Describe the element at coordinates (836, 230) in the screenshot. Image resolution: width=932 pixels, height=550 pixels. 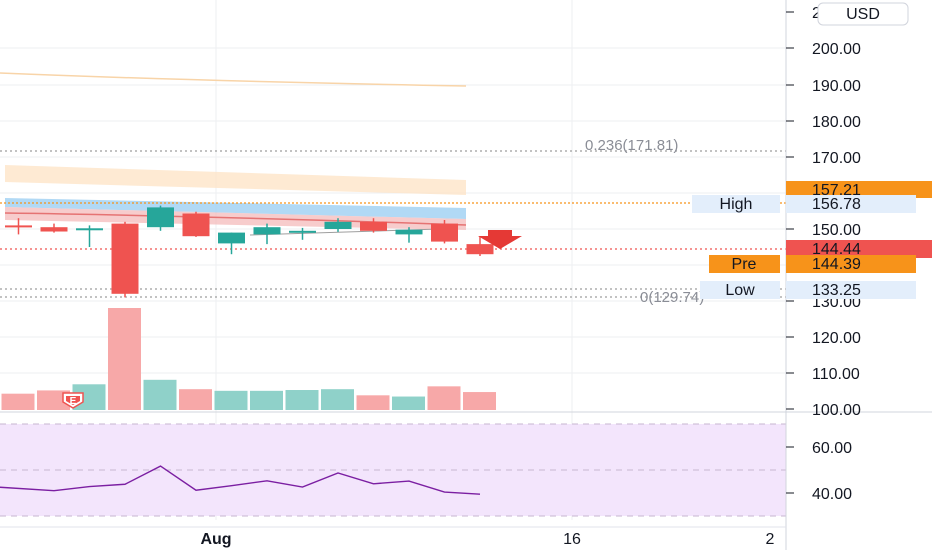
I see `price-tick-150: 150.00` at that location.